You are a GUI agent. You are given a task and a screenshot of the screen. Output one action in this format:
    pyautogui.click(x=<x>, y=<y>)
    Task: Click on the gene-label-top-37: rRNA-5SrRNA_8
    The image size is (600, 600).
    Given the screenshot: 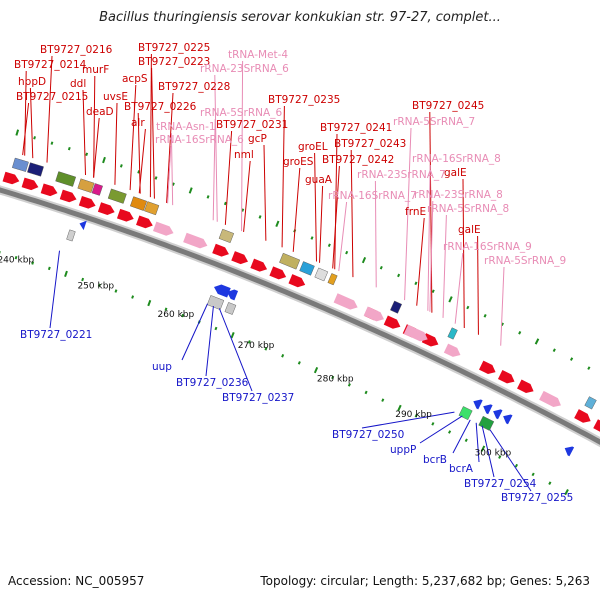 What is the action you would take?
    pyautogui.click(x=468, y=209)
    